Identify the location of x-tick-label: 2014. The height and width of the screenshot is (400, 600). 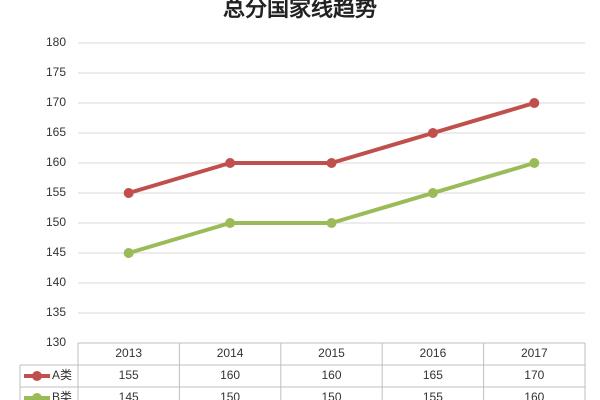
(230, 353).